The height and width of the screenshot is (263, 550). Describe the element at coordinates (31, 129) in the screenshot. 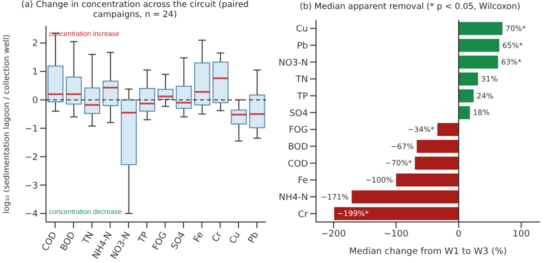

I see `y-tick-label: −1` at that location.